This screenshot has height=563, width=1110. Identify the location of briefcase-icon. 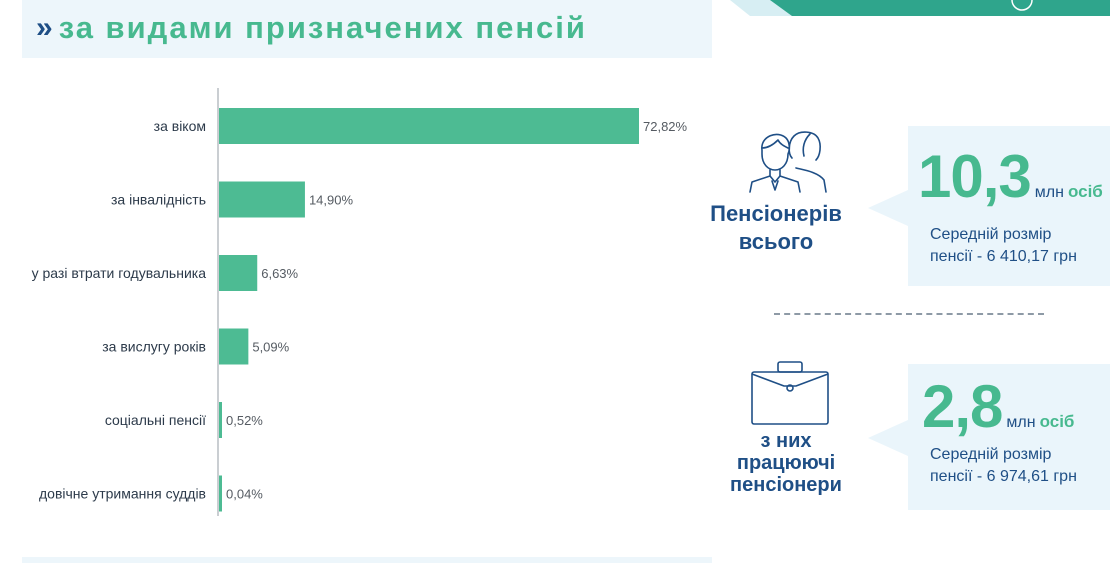
(790, 393).